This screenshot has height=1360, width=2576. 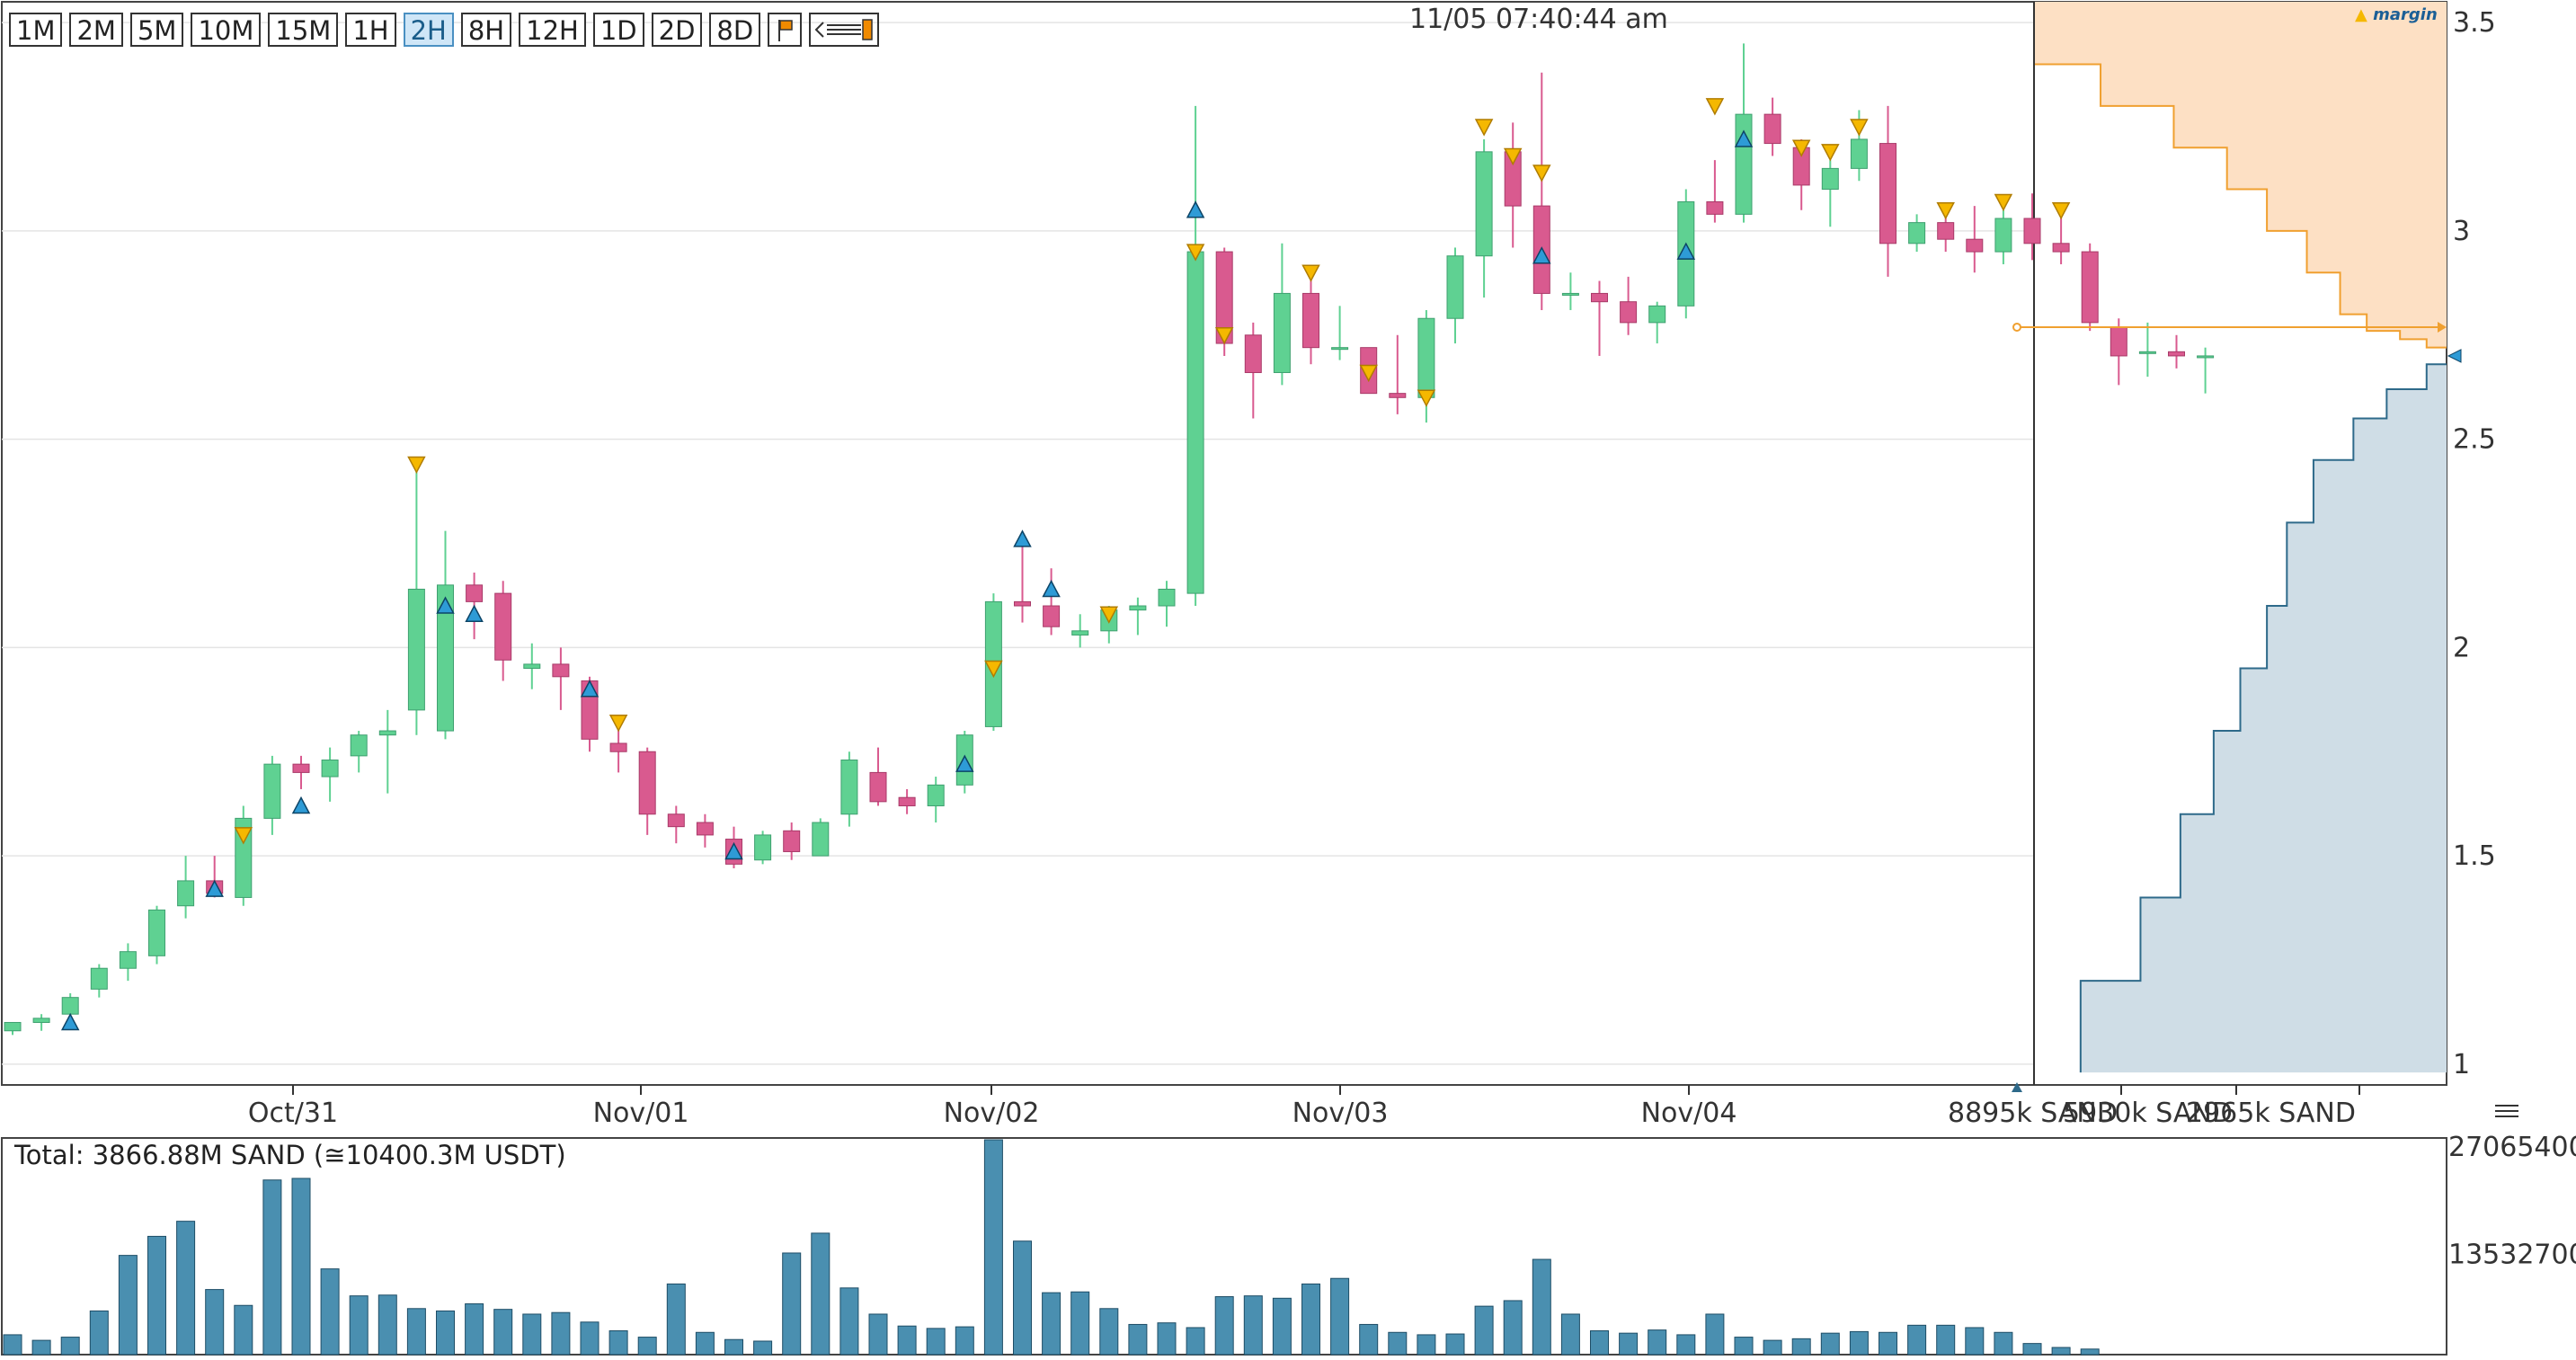 I want to click on margin-logo-text: margin, so click(x=2405, y=14).